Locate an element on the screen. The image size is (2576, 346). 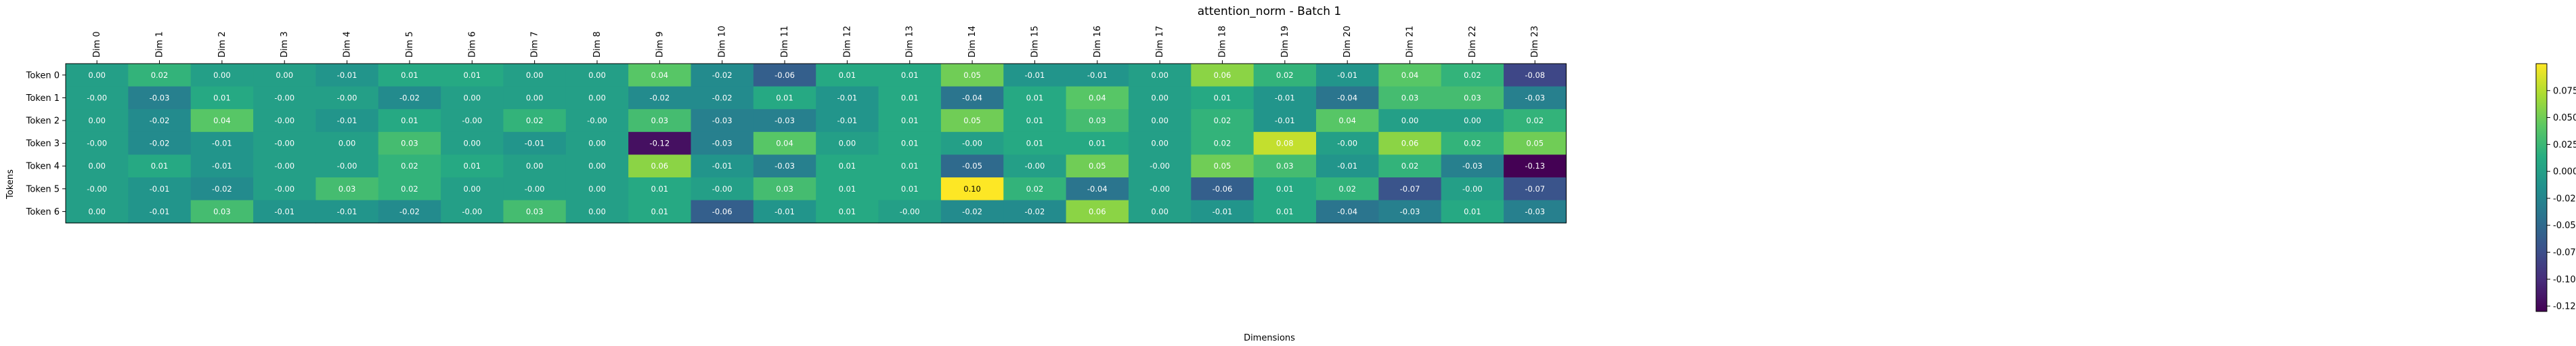
cell-value-label: -0.06 is located at coordinates (784, 75).